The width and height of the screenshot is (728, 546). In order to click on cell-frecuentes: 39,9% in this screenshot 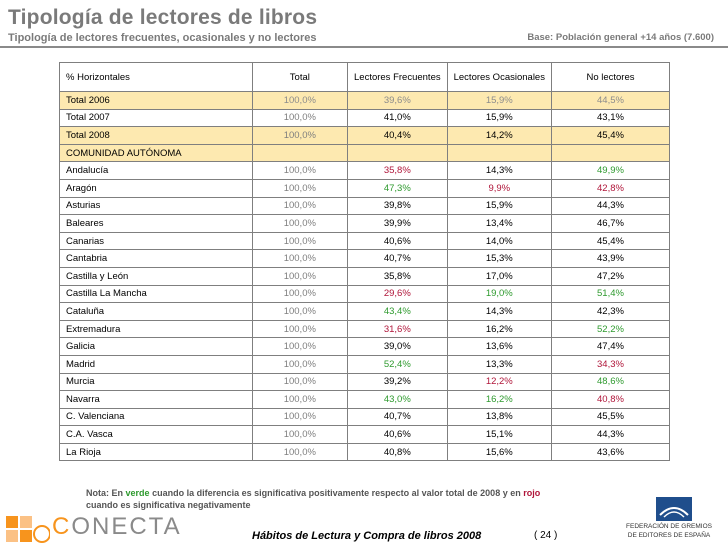, I will do `click(397, 223)`.